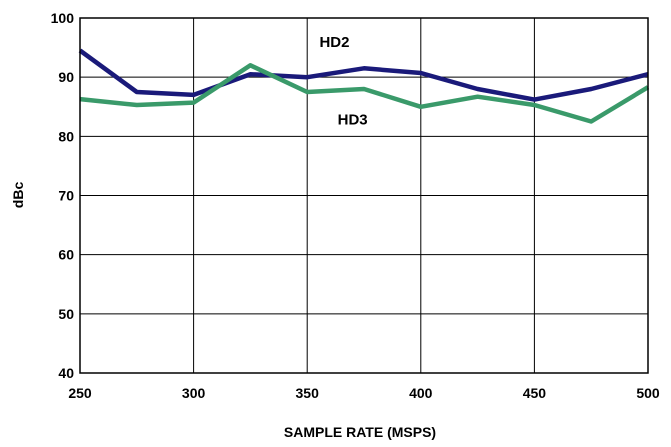 This screenshot has width=671, height=447. I want to click on y-tick-label: 100, so click(63, 18).